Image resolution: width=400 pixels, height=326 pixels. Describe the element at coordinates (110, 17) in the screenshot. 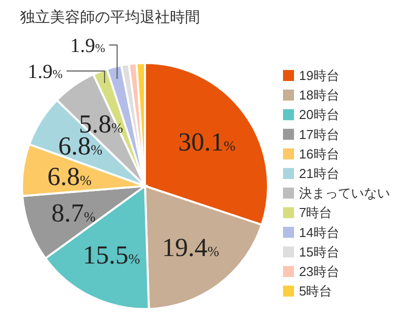

I see `chart-title: 独立美容師の平均退社時間` at that location.